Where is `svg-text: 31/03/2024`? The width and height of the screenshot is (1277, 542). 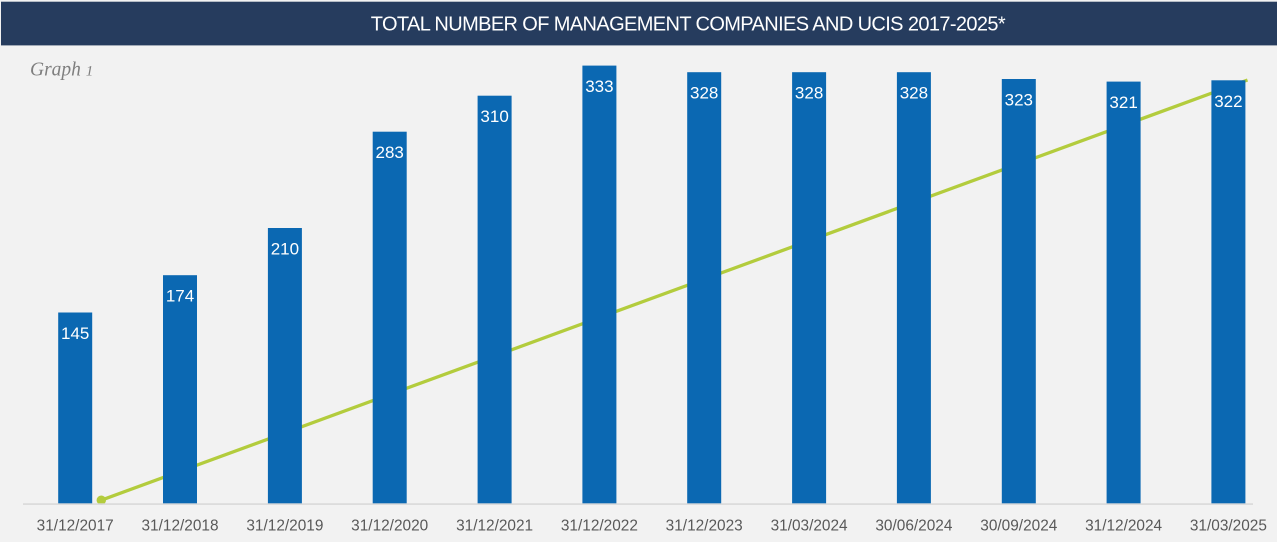
svg-text: 31/03/2024 is located at coordinates (809, 526).